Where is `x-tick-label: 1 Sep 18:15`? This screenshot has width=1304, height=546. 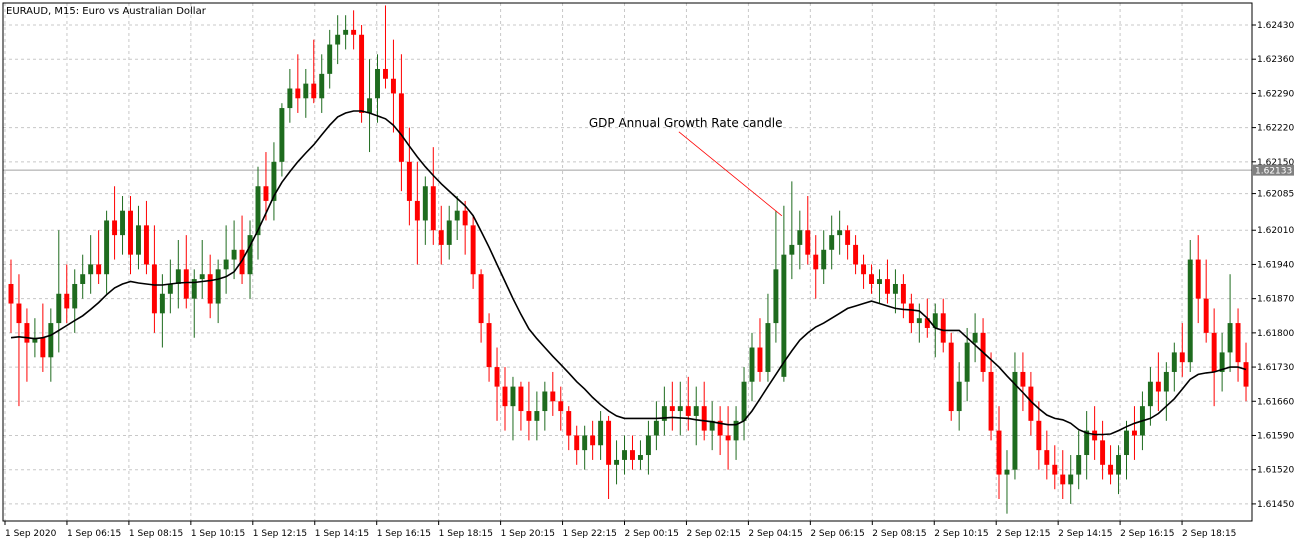
x-tick-label: 1 Sep 18:15 is located at coordinates (466, 534).